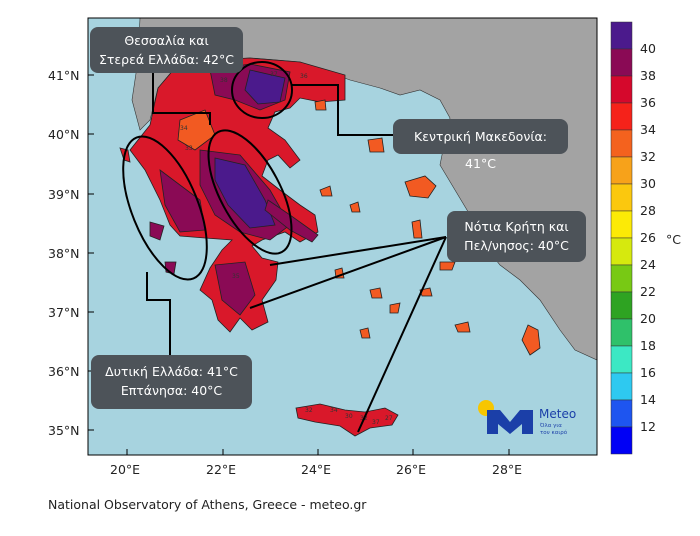  I want to click on colorbar-label: 12, so click(648, 426).